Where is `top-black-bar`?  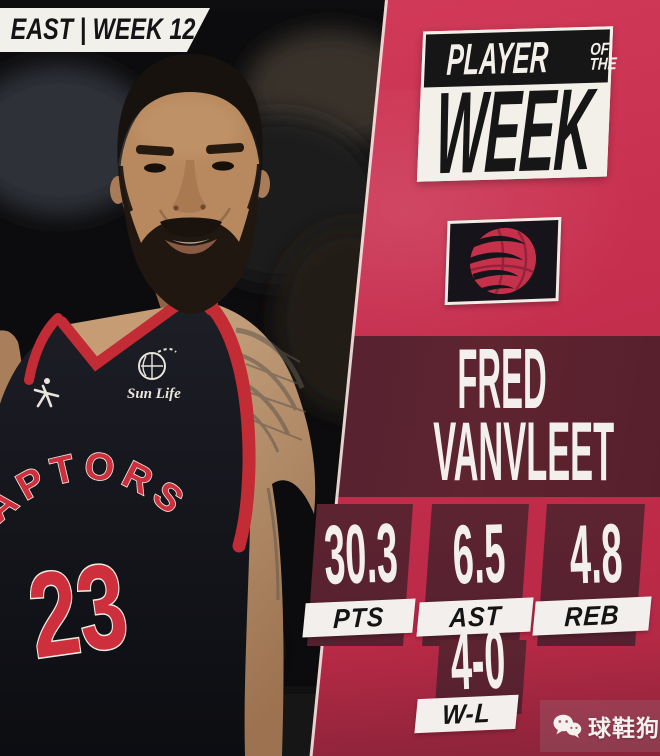
top-black-bar is located at coordinates (330, 4).